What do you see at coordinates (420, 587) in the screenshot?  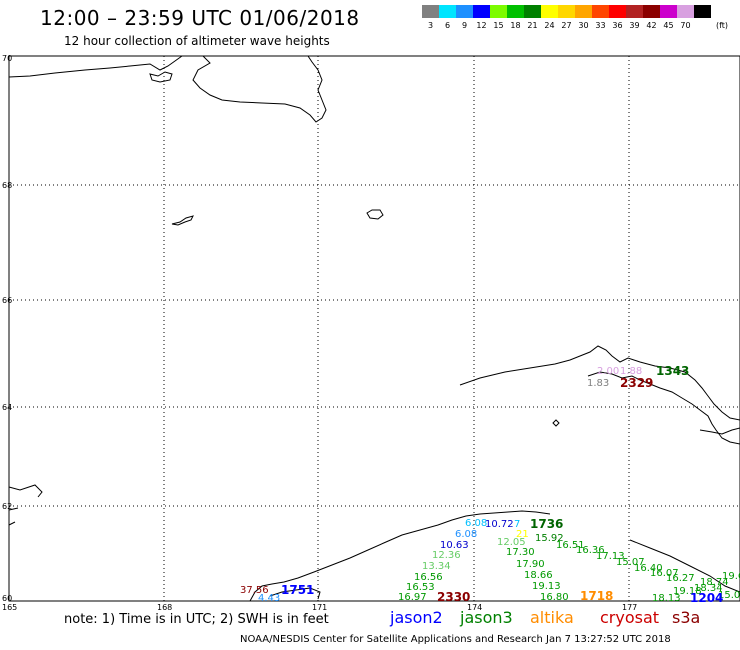 I see `obs-label: 16.53` at bounding box center [420, 587].